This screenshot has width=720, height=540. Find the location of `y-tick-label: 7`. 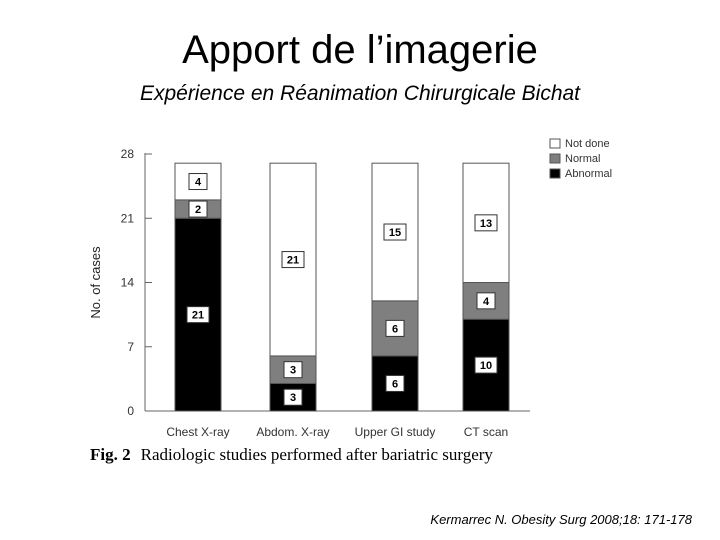

y-tick-label: 7 is located at coordinates (130, 347).